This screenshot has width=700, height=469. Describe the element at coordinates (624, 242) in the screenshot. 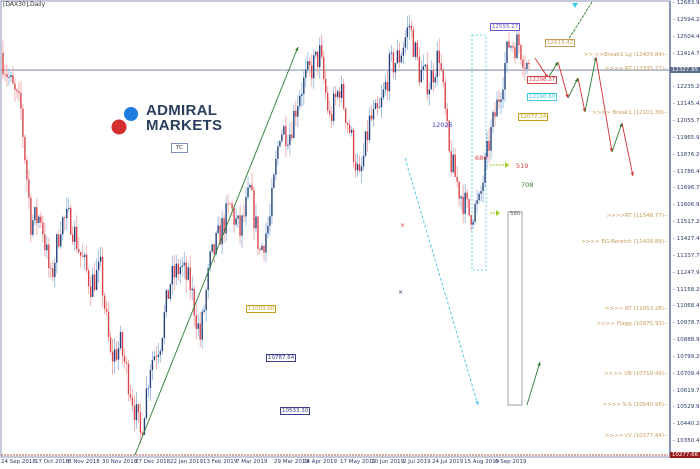

I see `level-annotation: >>>> EG-Bereich (11409.89)--` at that location.